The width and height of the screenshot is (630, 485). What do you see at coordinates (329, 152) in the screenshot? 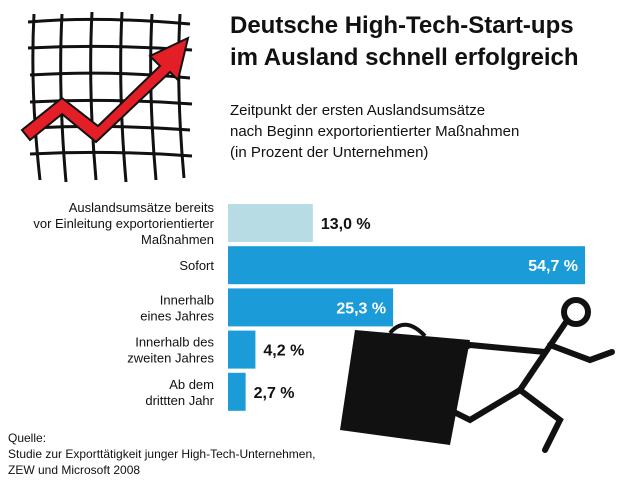
I see `subtitle: (in Prozent der Unternehmen)` at bounding box center [329, 152].